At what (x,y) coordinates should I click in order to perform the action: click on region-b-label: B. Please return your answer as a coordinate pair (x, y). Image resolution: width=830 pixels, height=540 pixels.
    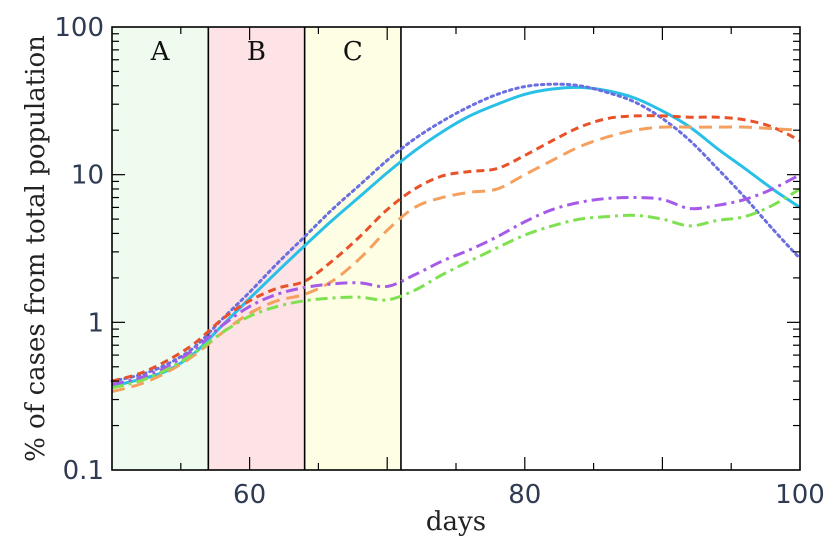
    Looking at the image, I should click on (256, 52).